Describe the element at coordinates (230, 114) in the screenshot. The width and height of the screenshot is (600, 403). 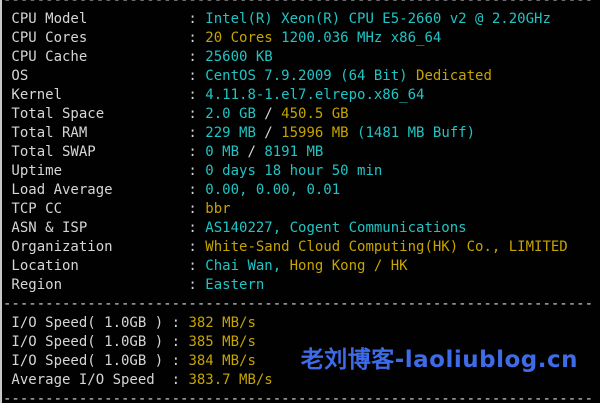
I see `row-value-segment: 2.0 GB` at that location.